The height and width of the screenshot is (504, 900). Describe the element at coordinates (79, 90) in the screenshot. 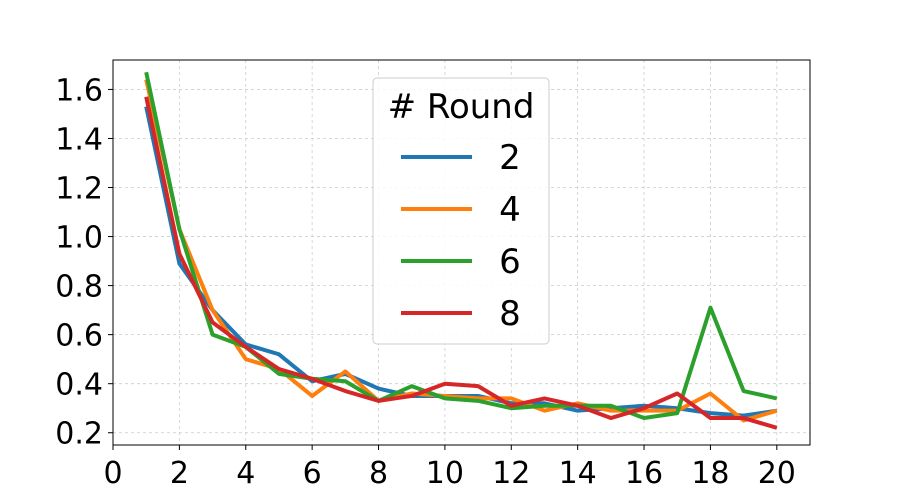

I see `y-tick-label: 1.6` at that location.